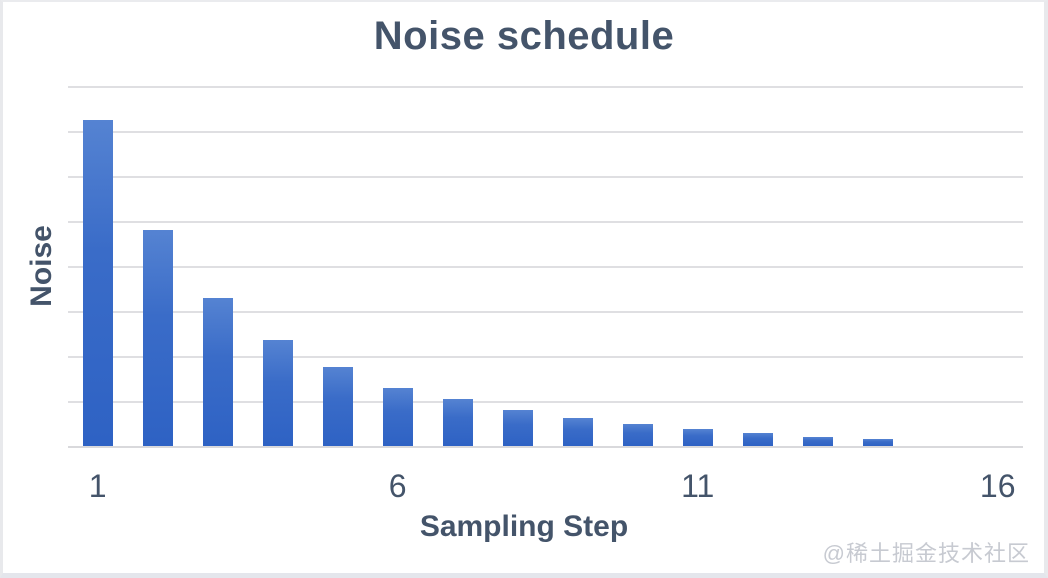 The image size is (1048, 578). I want to click on y-axis-title: Noise, so click(41, 266).